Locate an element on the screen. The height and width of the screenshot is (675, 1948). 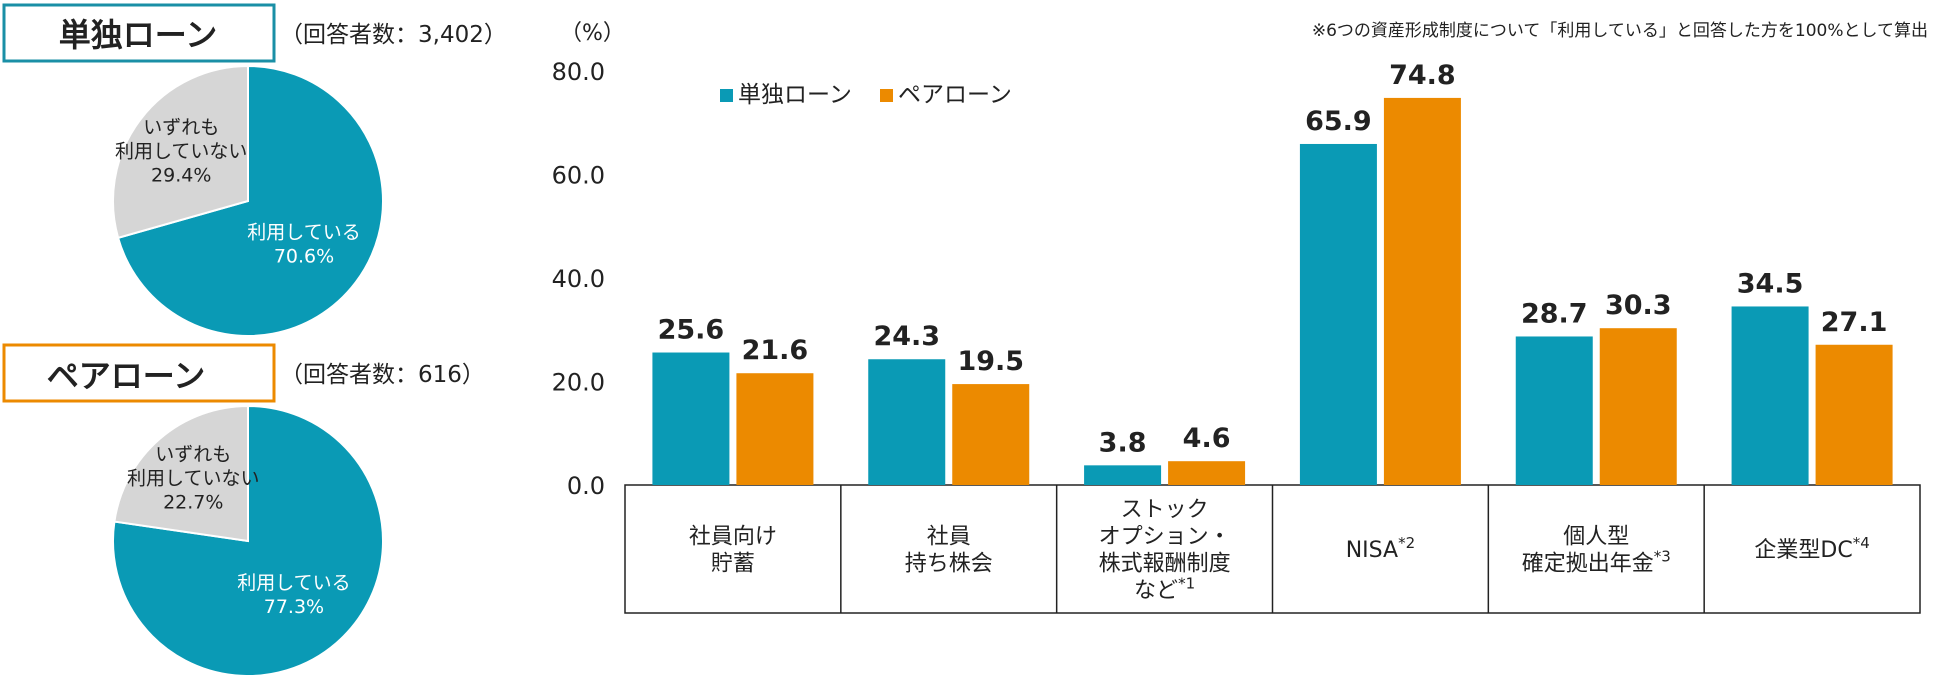
bar-value-label: 4.6 is located at coordinates (1207, 438).